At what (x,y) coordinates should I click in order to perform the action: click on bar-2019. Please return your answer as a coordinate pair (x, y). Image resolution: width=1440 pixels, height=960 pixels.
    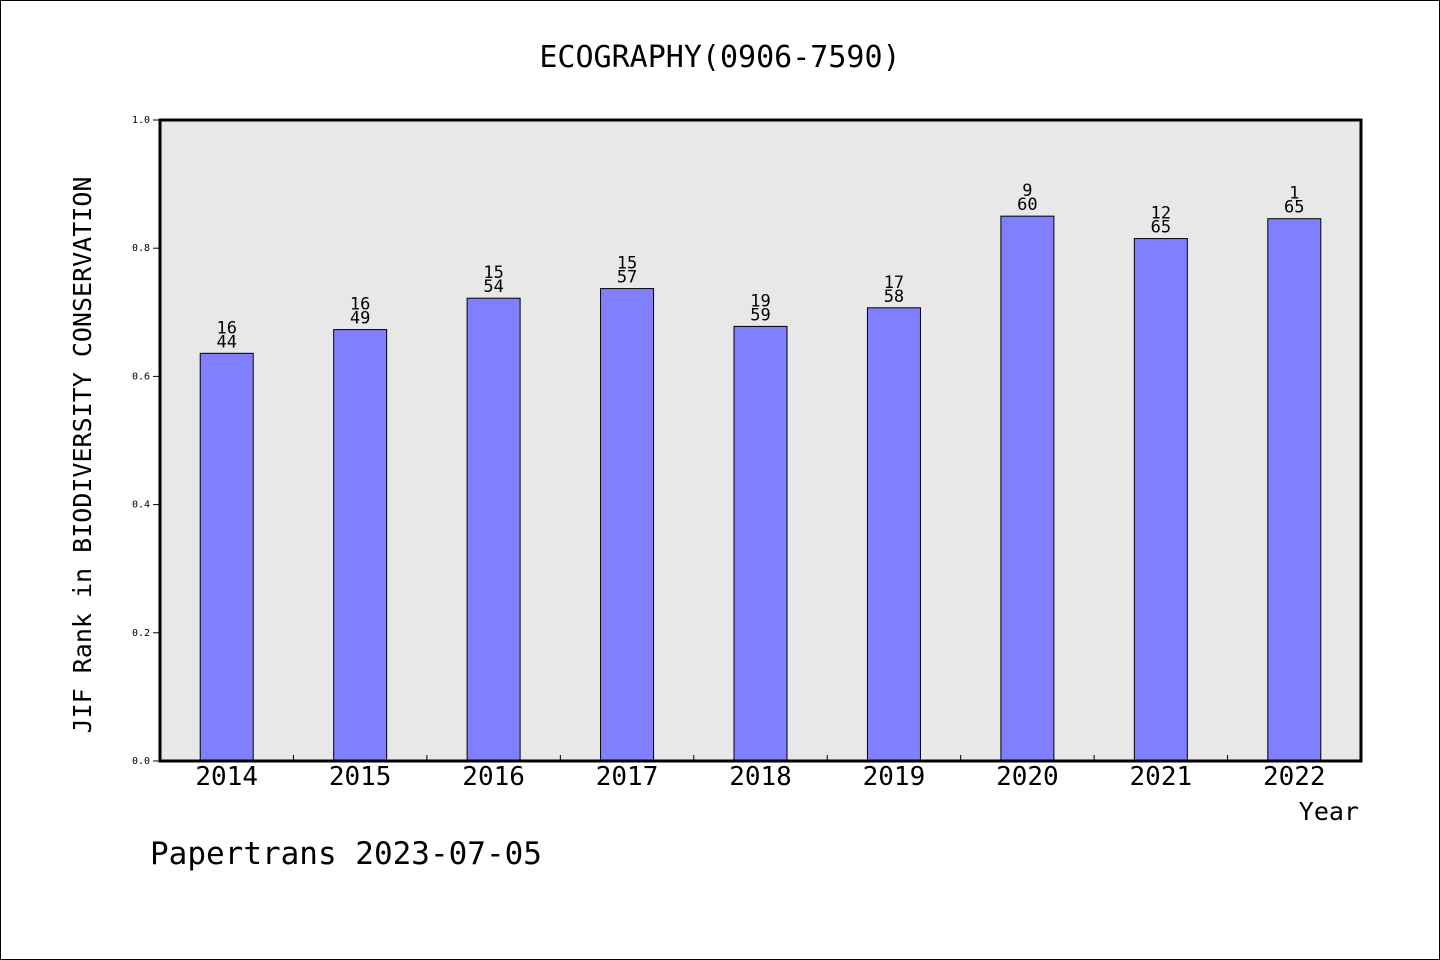
    Looking at the image, I should click on (893, 534).